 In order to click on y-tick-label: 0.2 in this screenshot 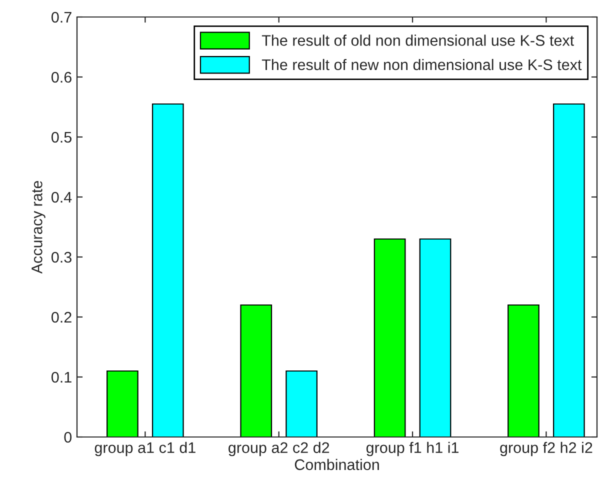, I will do `click(62, 317)`.